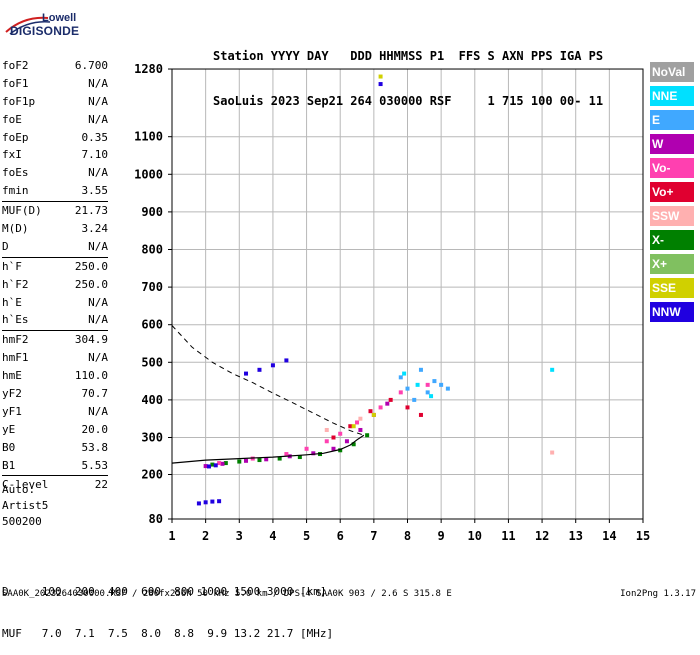  Describe the element at coordinates (672, 288) in the screenshot. I see `legend-entry: SSE` at that location.